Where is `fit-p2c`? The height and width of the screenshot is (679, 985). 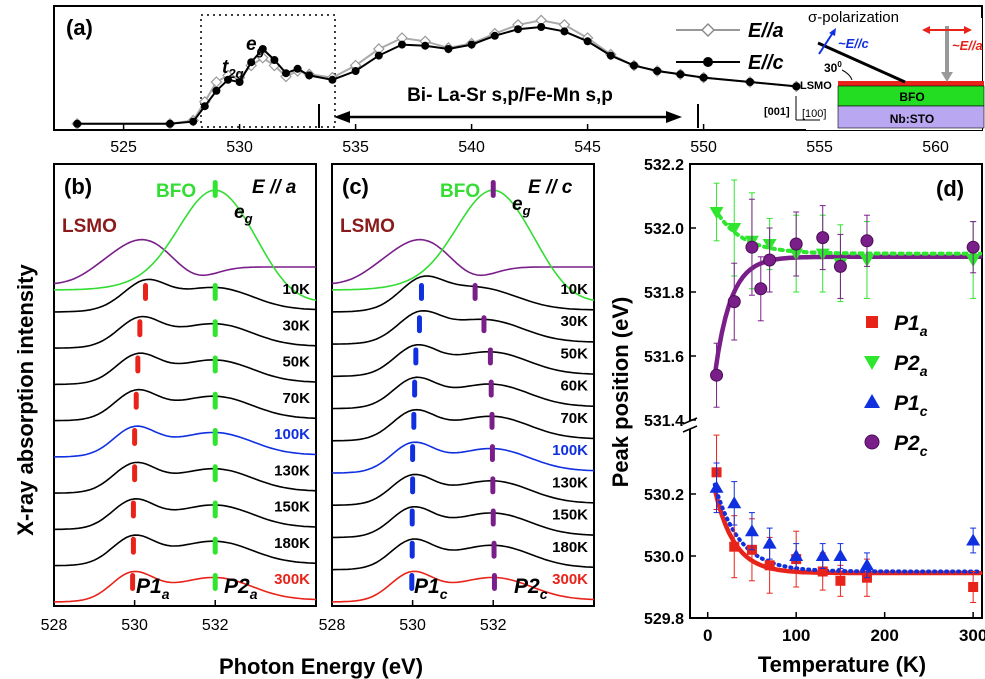 fit-p2c is located at coordinates (847, 316).